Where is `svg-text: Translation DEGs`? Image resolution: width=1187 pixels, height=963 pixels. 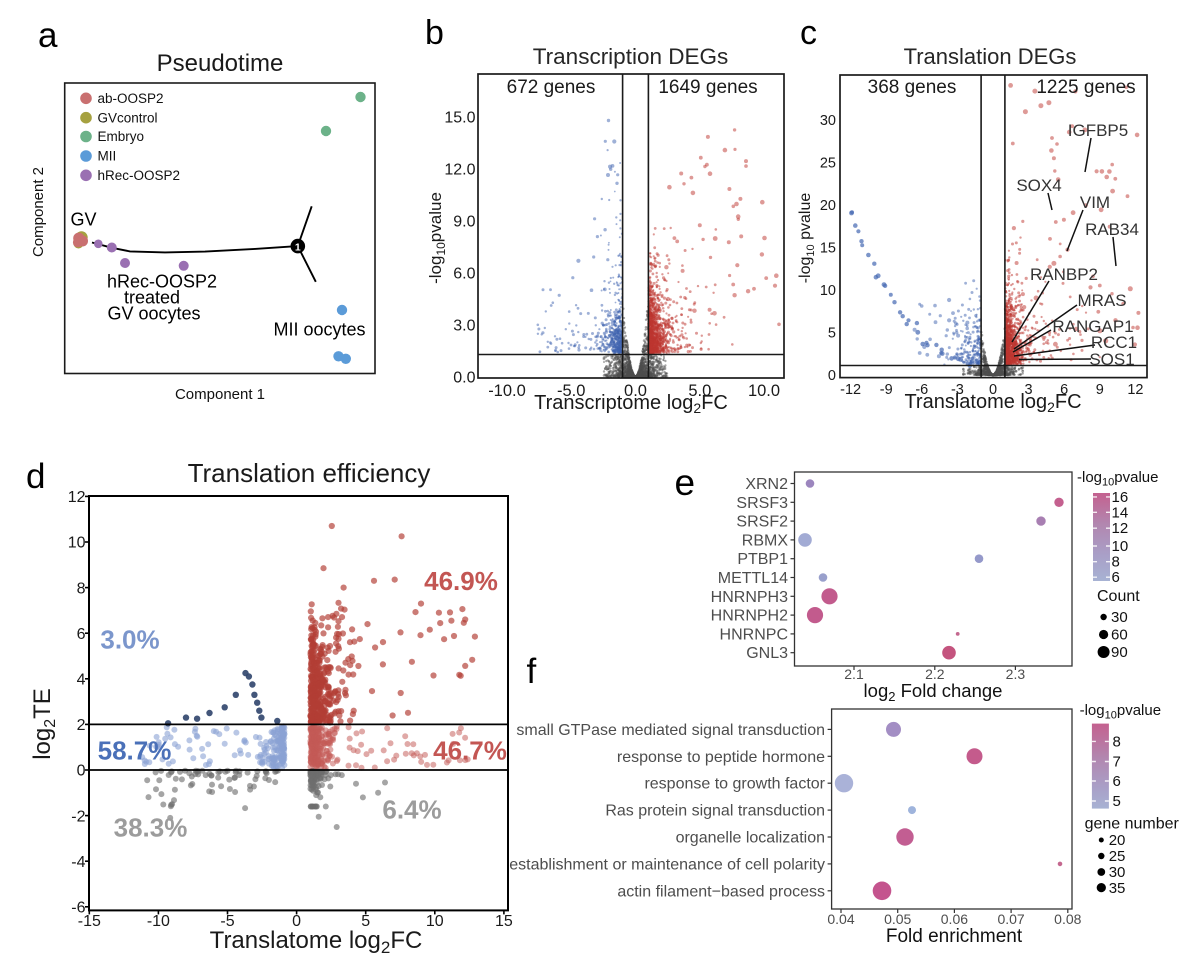
svg-text: Translation DEGs is located at coordinates (990, 56).